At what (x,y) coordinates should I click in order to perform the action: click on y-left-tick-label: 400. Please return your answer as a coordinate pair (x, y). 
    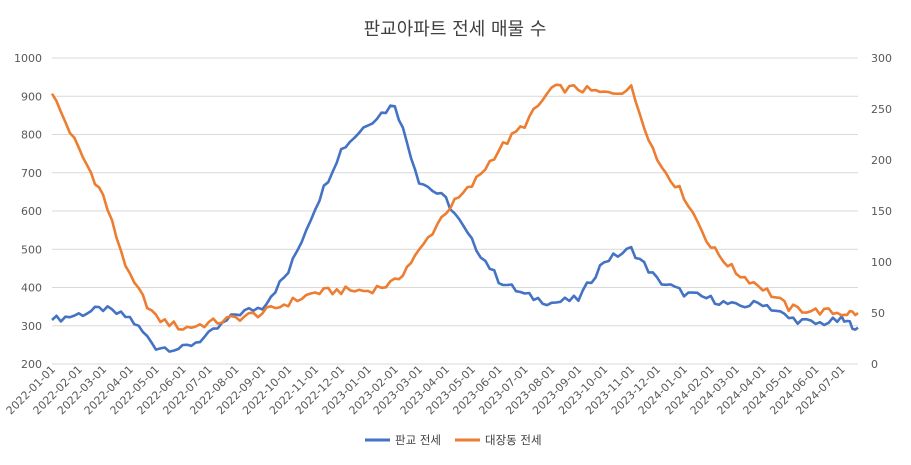
    Looking at the image, I should click on (31, 288).